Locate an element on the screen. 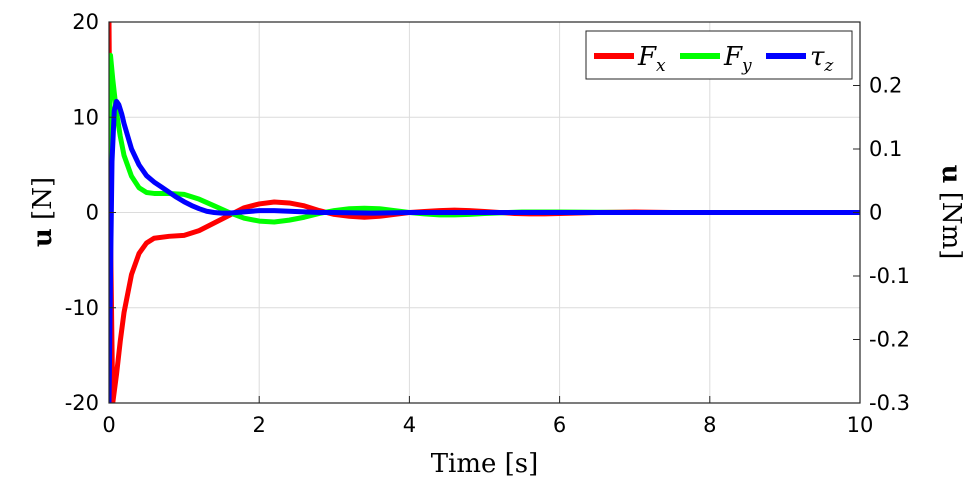 The height and width of the screenshot is (494, 971). y-tick-label-left: 10 is located at coordinates (85, 117).